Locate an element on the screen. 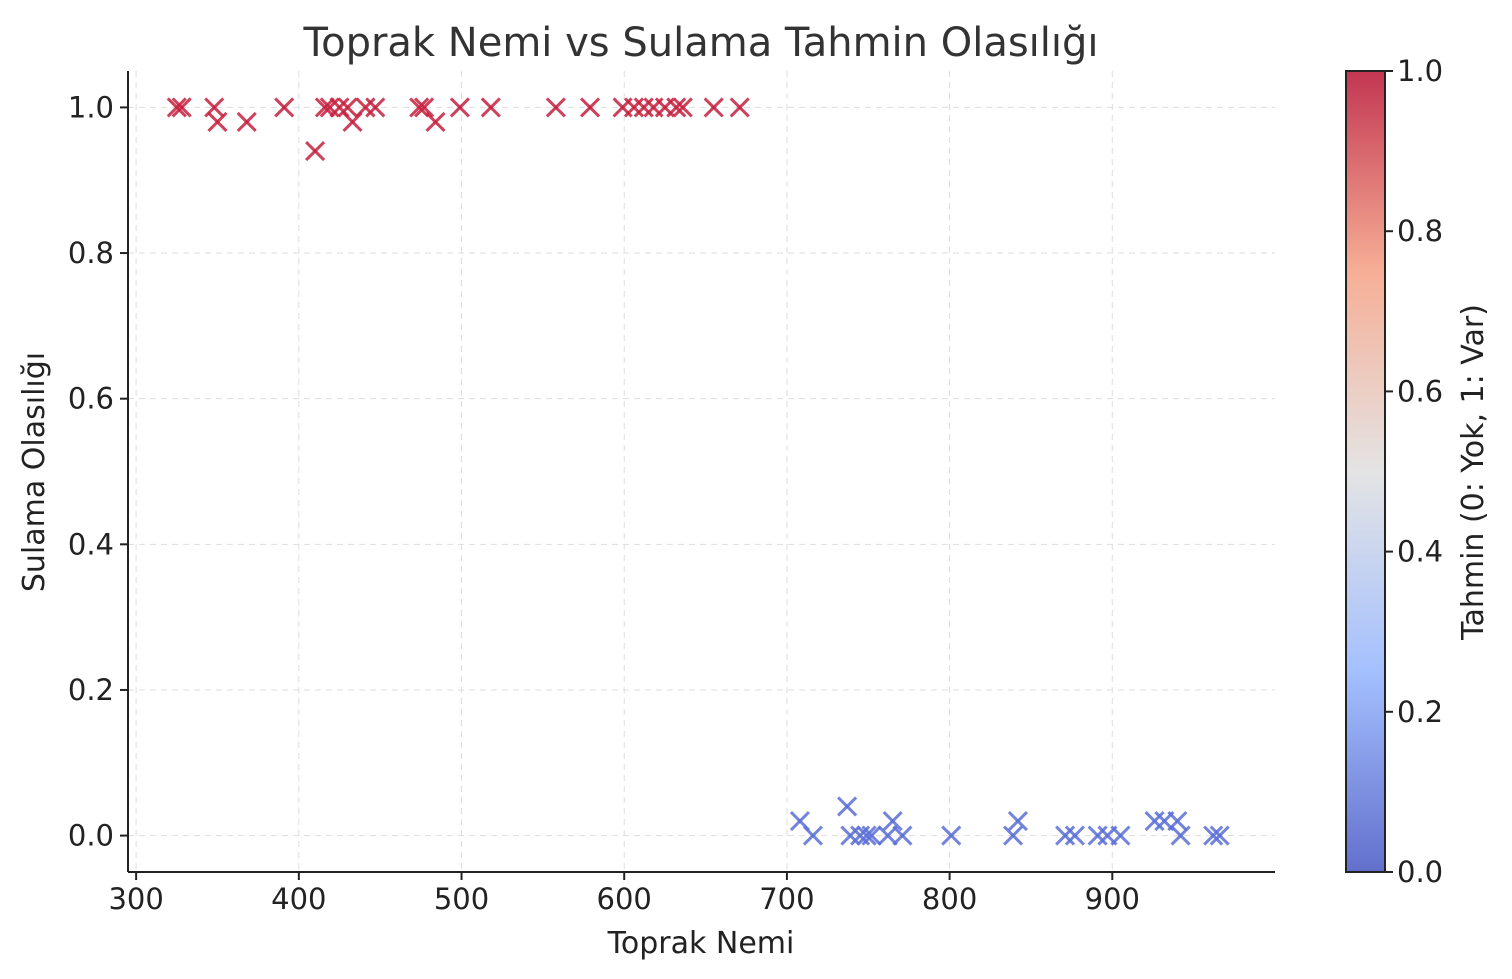  y-tick-label: 0.6 is located at coordinates (91, 399).